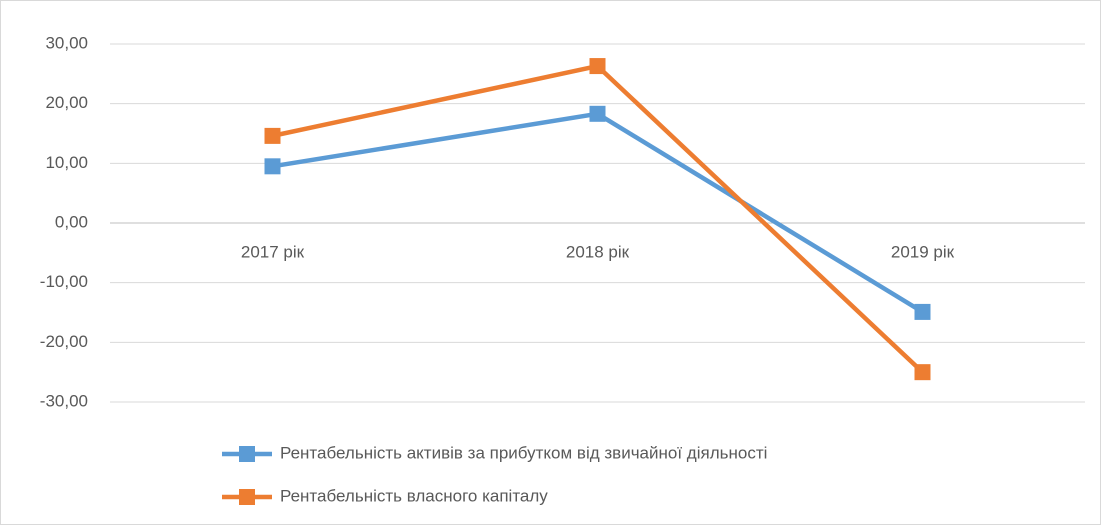  What do you see at coordinates (66, 102) in the screenshot?
I see `y-tick-label: 20,00` at bounding box center [66, 102].